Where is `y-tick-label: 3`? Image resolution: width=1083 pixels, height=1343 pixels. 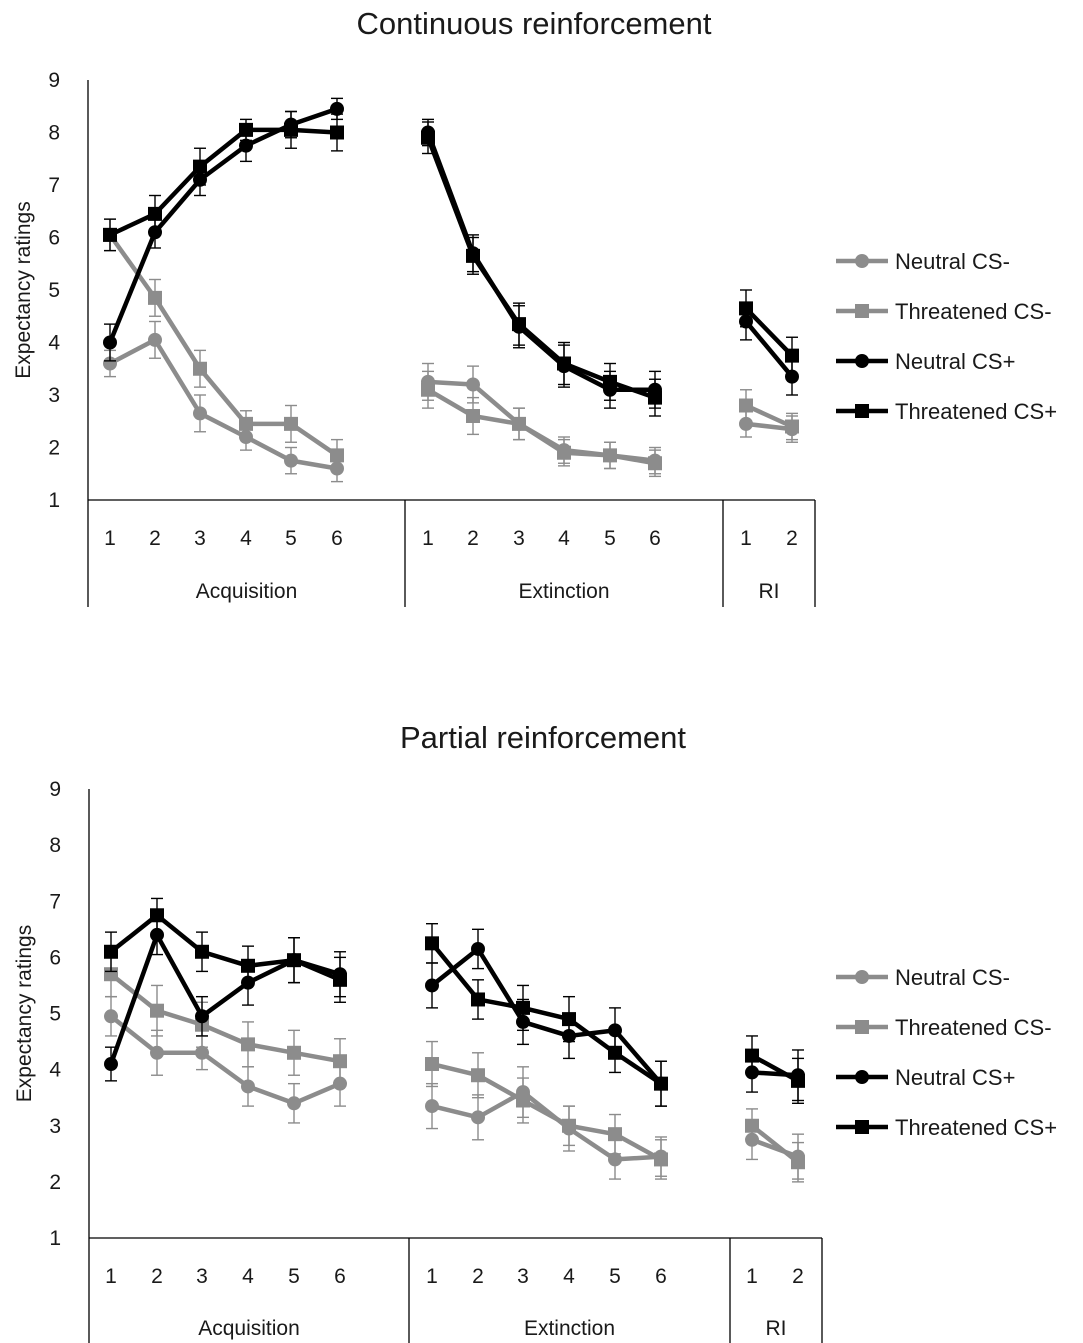
y-tick-label: 3 is located at coordinates (54, 395).